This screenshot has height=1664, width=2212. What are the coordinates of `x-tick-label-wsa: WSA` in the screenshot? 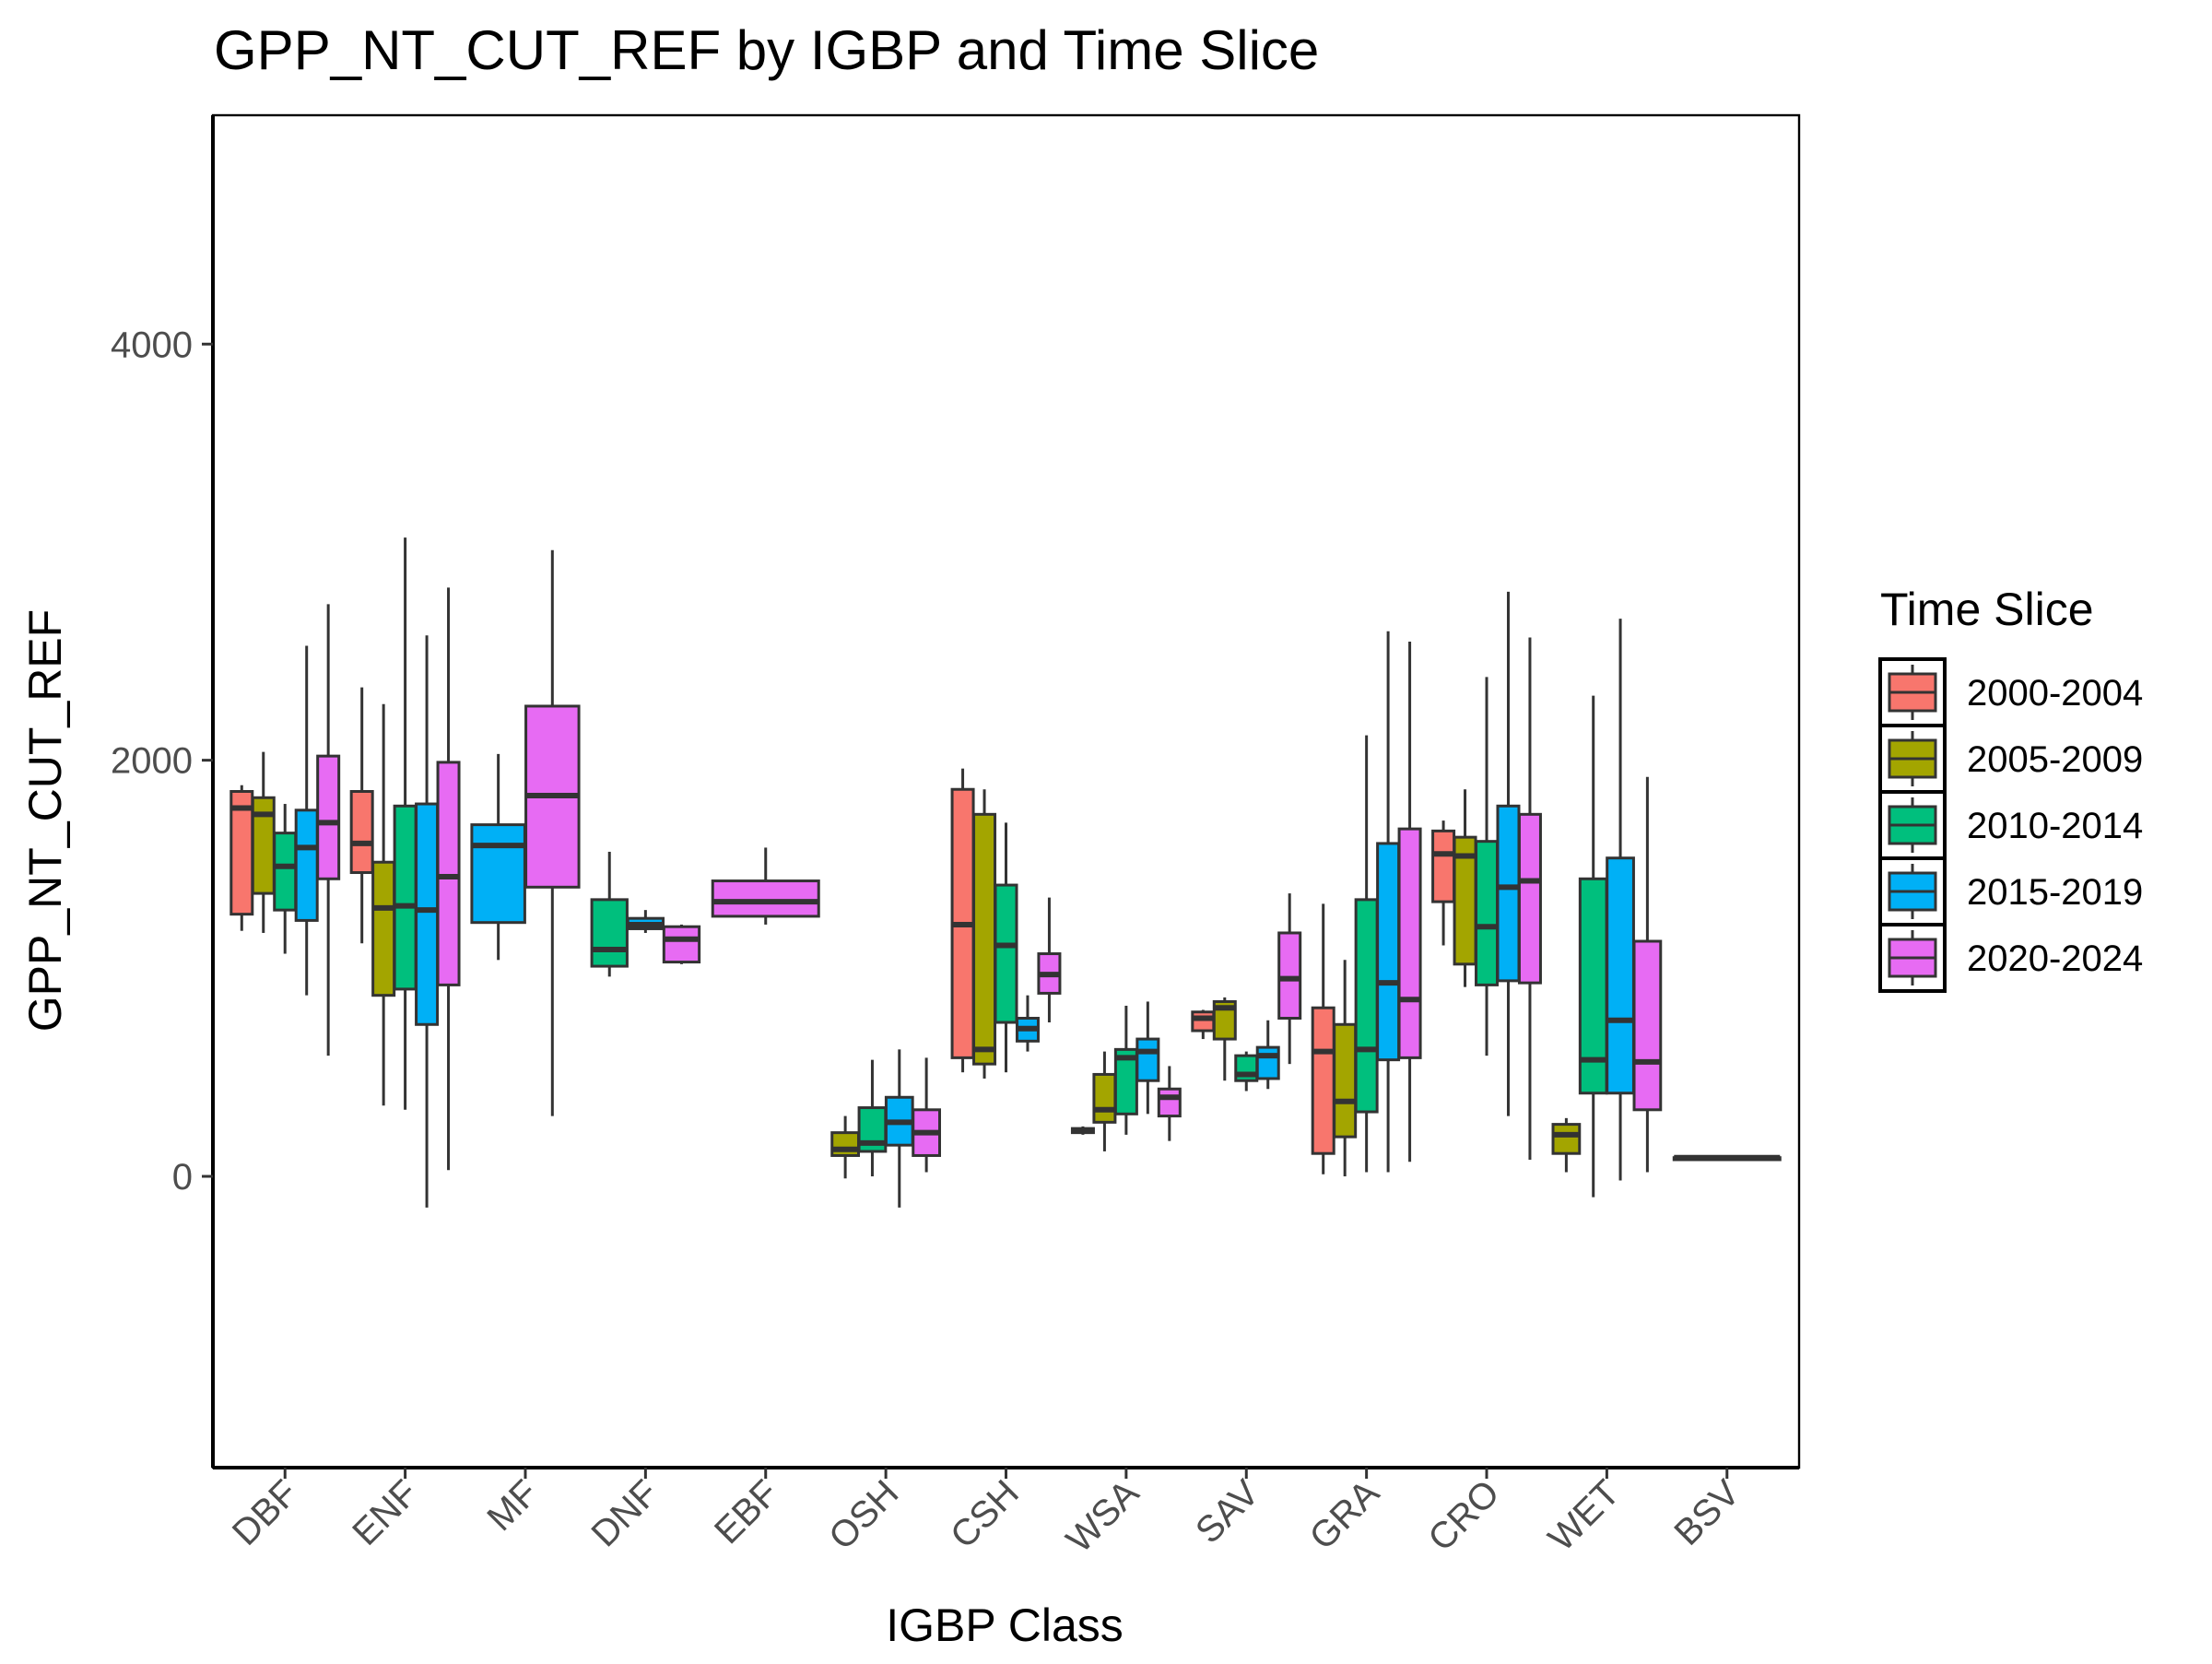 It's located at (1103, 1516).